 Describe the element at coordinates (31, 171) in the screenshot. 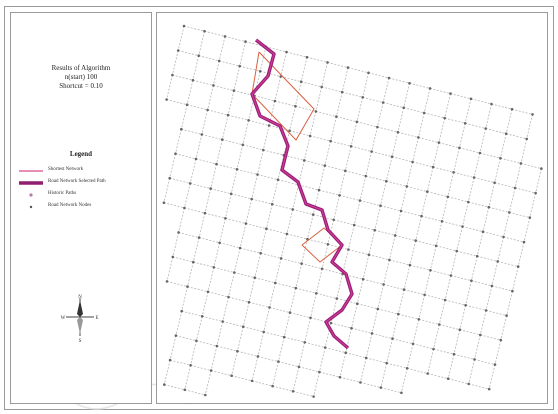

I see `thin-line-icon` at that location.